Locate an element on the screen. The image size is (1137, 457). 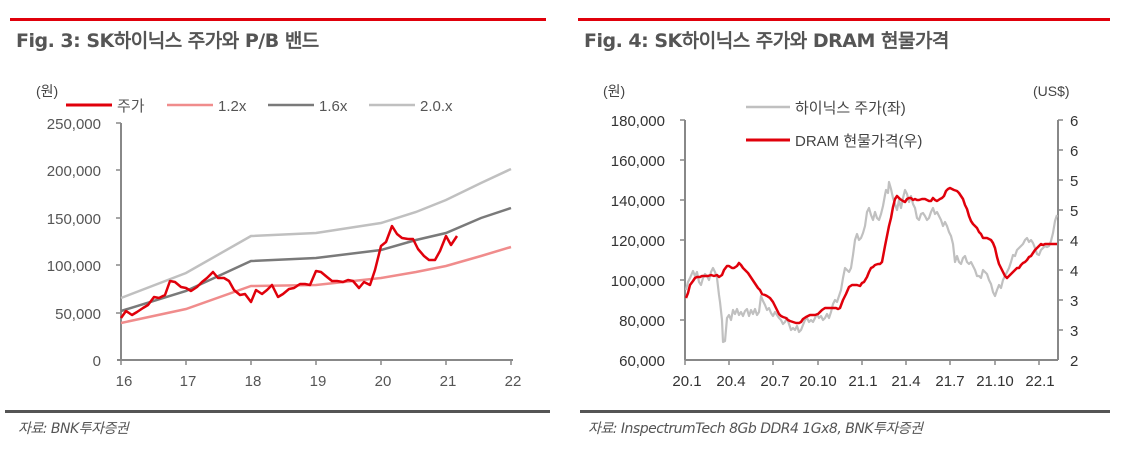
right-y-unit-left: (원) is located at coordinates (614, 91).